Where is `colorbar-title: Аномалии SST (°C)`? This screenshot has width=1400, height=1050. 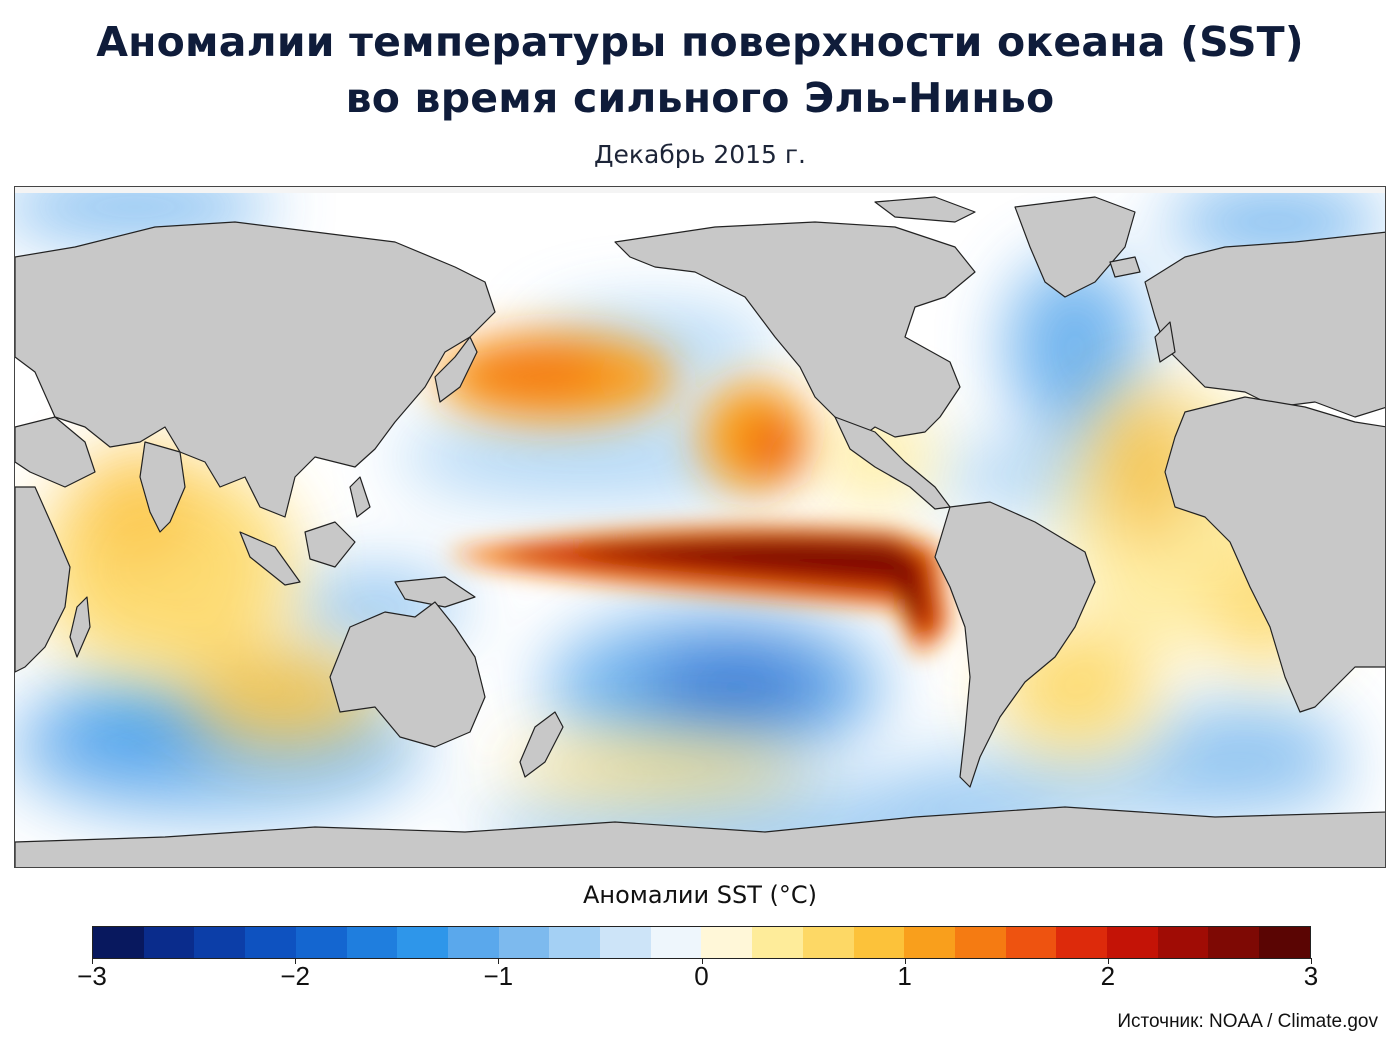 colorbar-title: Аномалии SST (°C) is located at coordinates (699, 895).